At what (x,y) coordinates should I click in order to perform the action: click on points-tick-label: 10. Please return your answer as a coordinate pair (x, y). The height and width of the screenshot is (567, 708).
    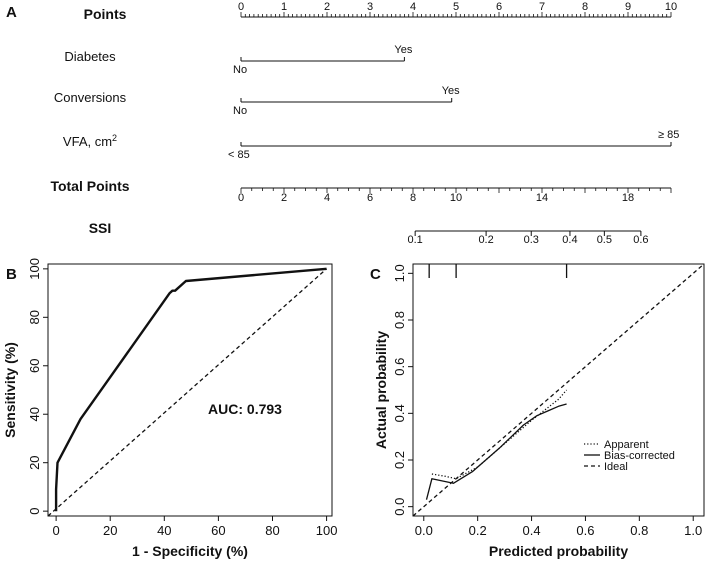
    Looking at the image, I should click on (671, 7).